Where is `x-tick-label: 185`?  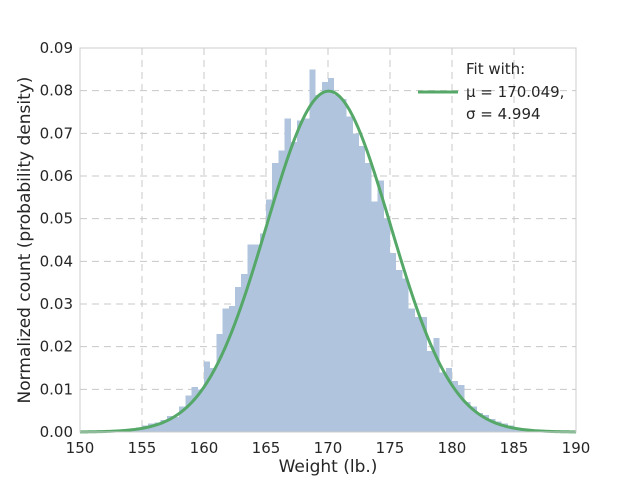
x-tick-label: 185 is located at coordinates (514, 448).